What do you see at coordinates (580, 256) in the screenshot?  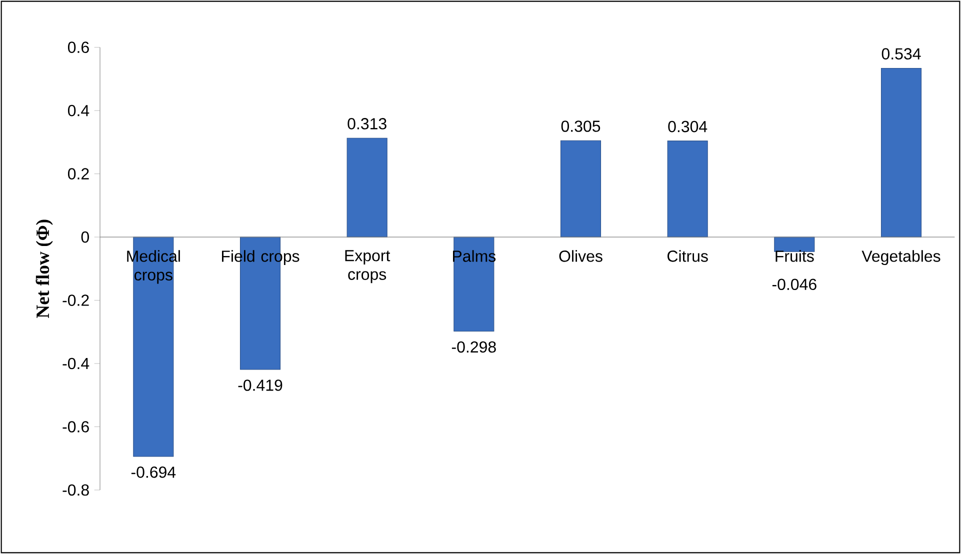 I see `x-tick-label: Olives` at bounding box center [580, 256].